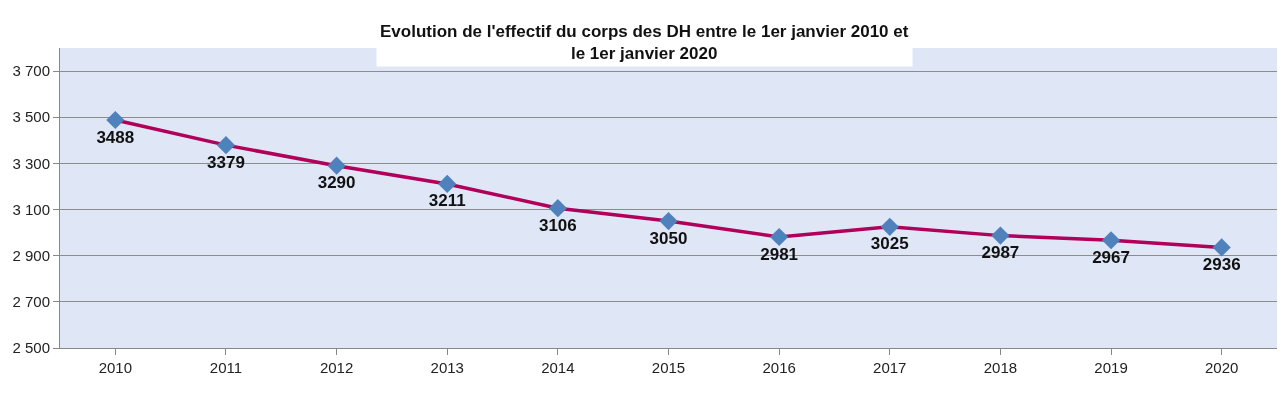 The image size is (1285, 401). What do you see at coordinates (779, 367) in the screenshot?
I see `x-tick-label: 2016` at bounding box center [779, 367].